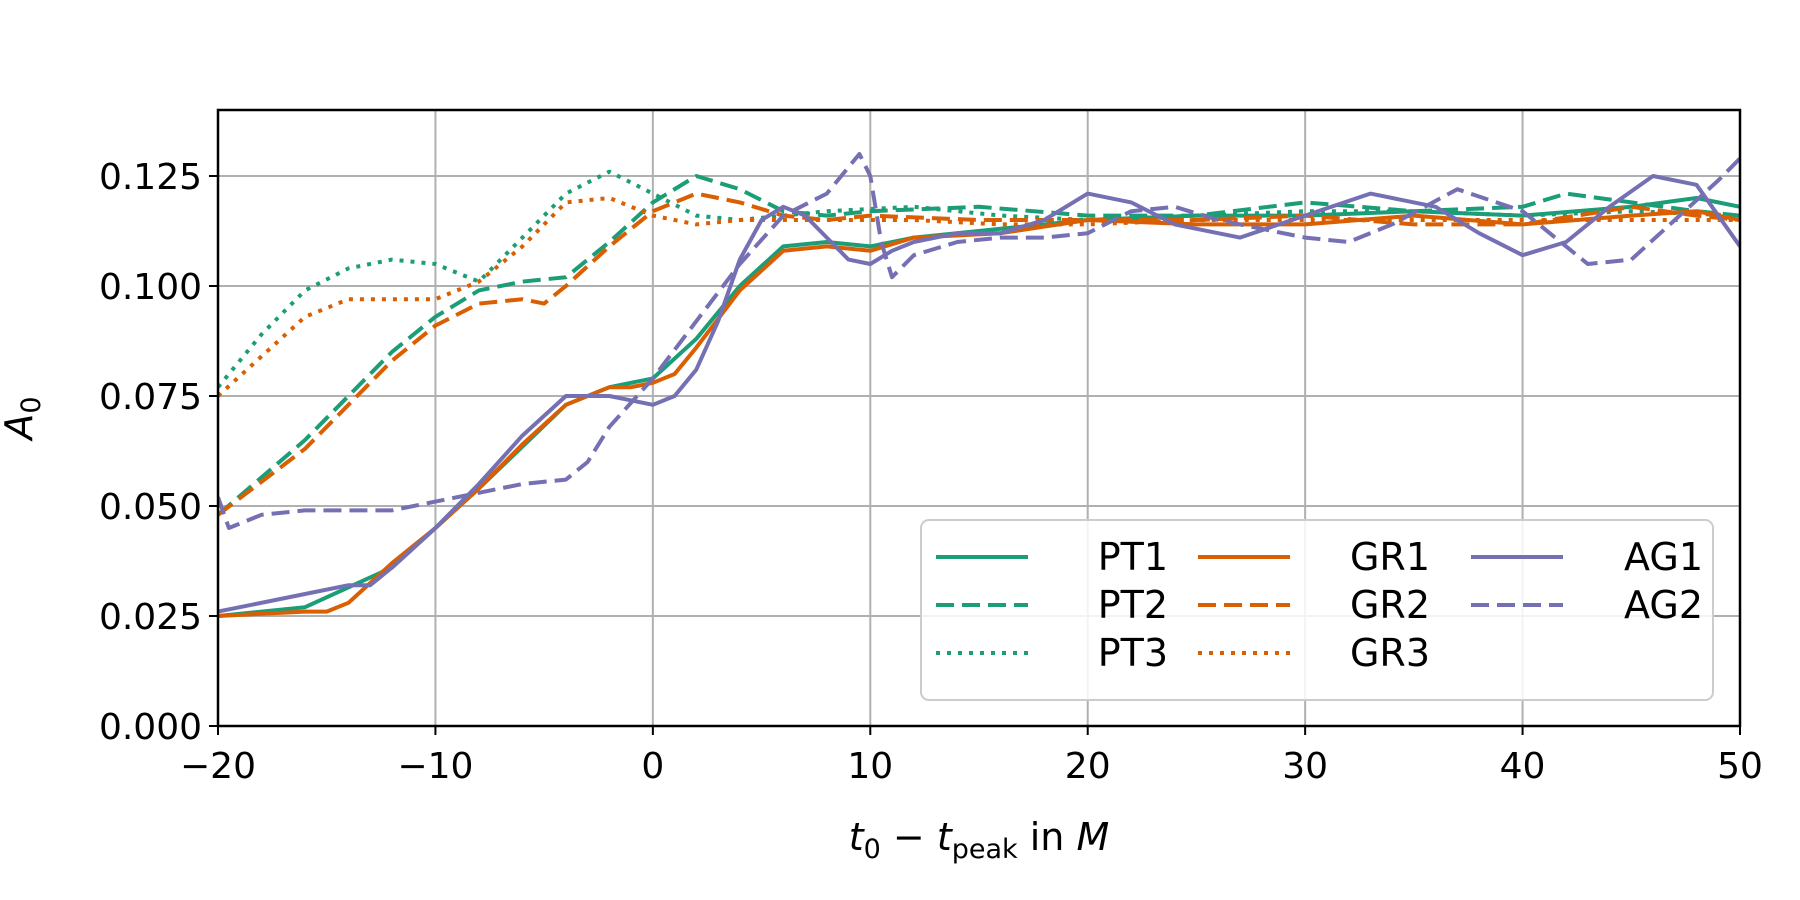  Describe the element at coordinates (1390, 653) in the screenshot. I see `legend-label-gr3: GR3` at that location.